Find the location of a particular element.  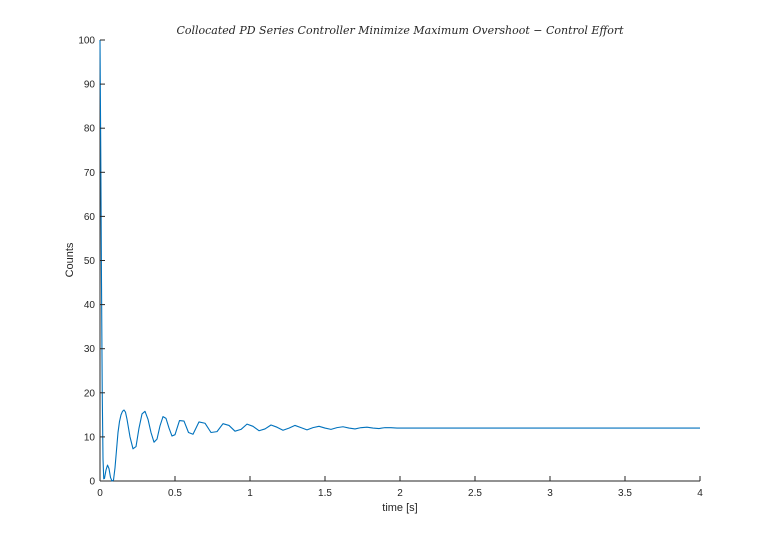

y-tick-label: 20 is located at coordinates (90, 393).